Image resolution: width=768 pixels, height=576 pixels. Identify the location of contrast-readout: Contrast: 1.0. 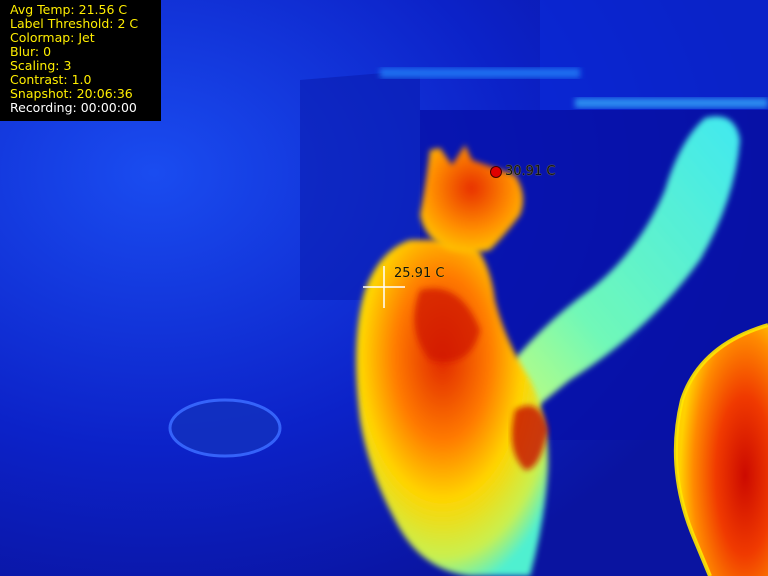
(51, 79).